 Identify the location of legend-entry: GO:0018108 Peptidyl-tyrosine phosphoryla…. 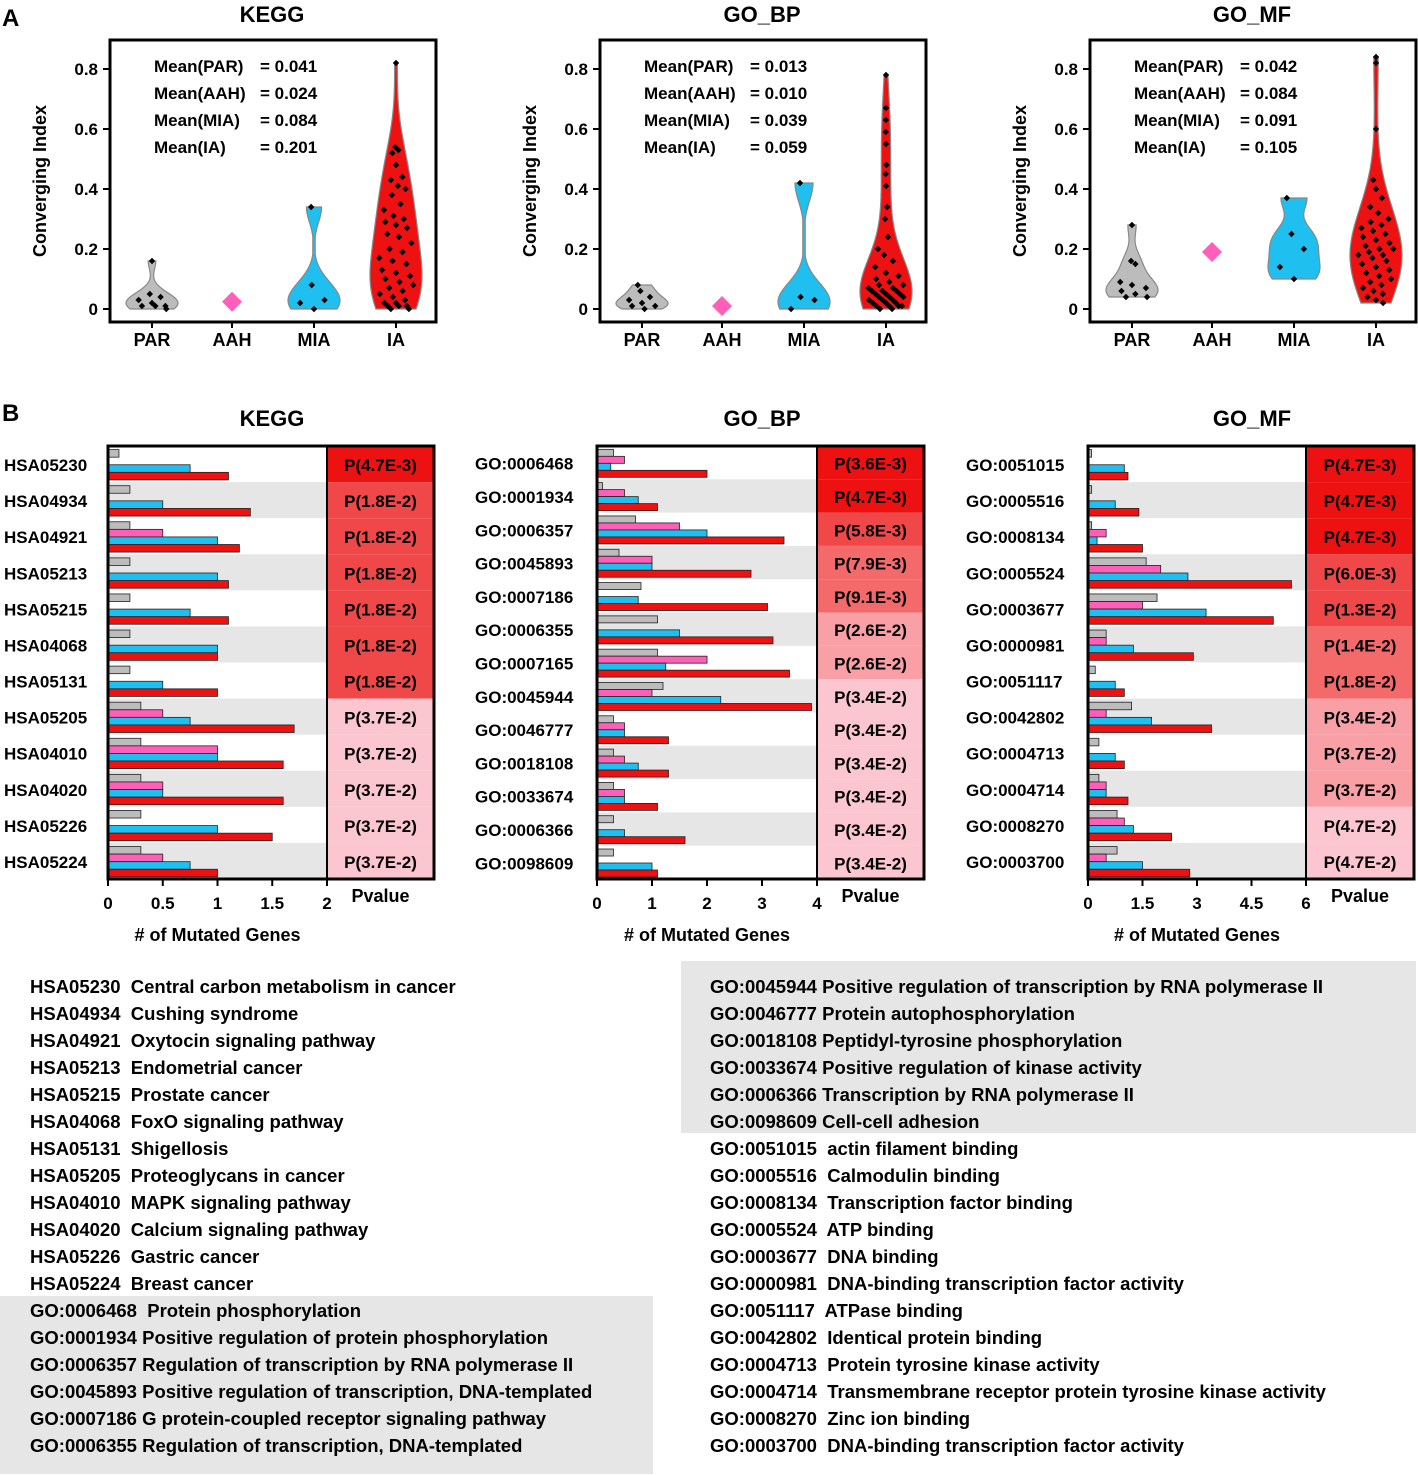
(916, 1040).